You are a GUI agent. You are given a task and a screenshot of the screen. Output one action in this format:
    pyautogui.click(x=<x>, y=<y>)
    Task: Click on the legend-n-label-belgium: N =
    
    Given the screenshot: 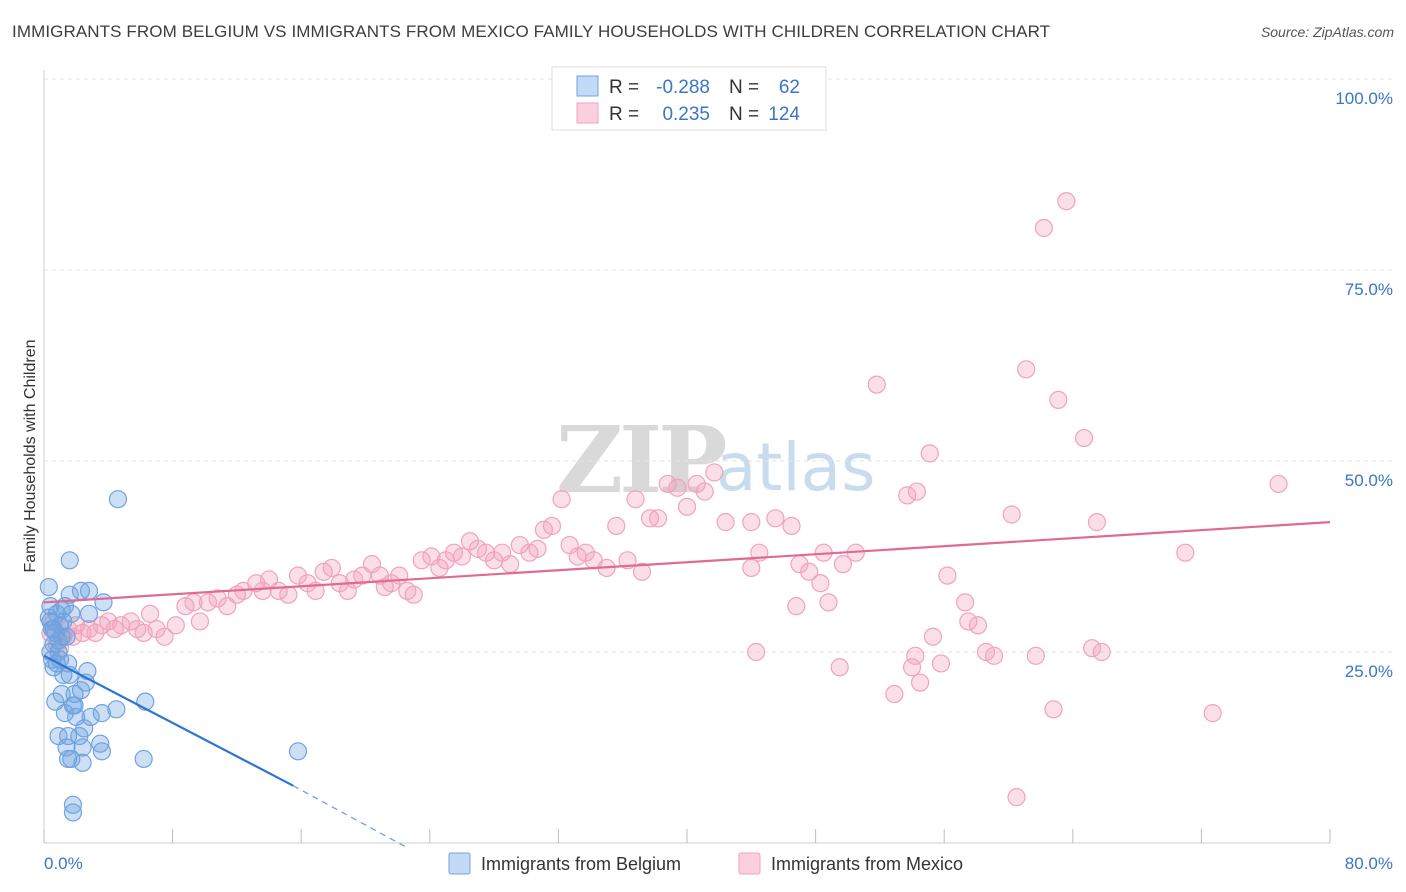 What is the action you would take?
    pyautogui.click(x=744, y=87)
    